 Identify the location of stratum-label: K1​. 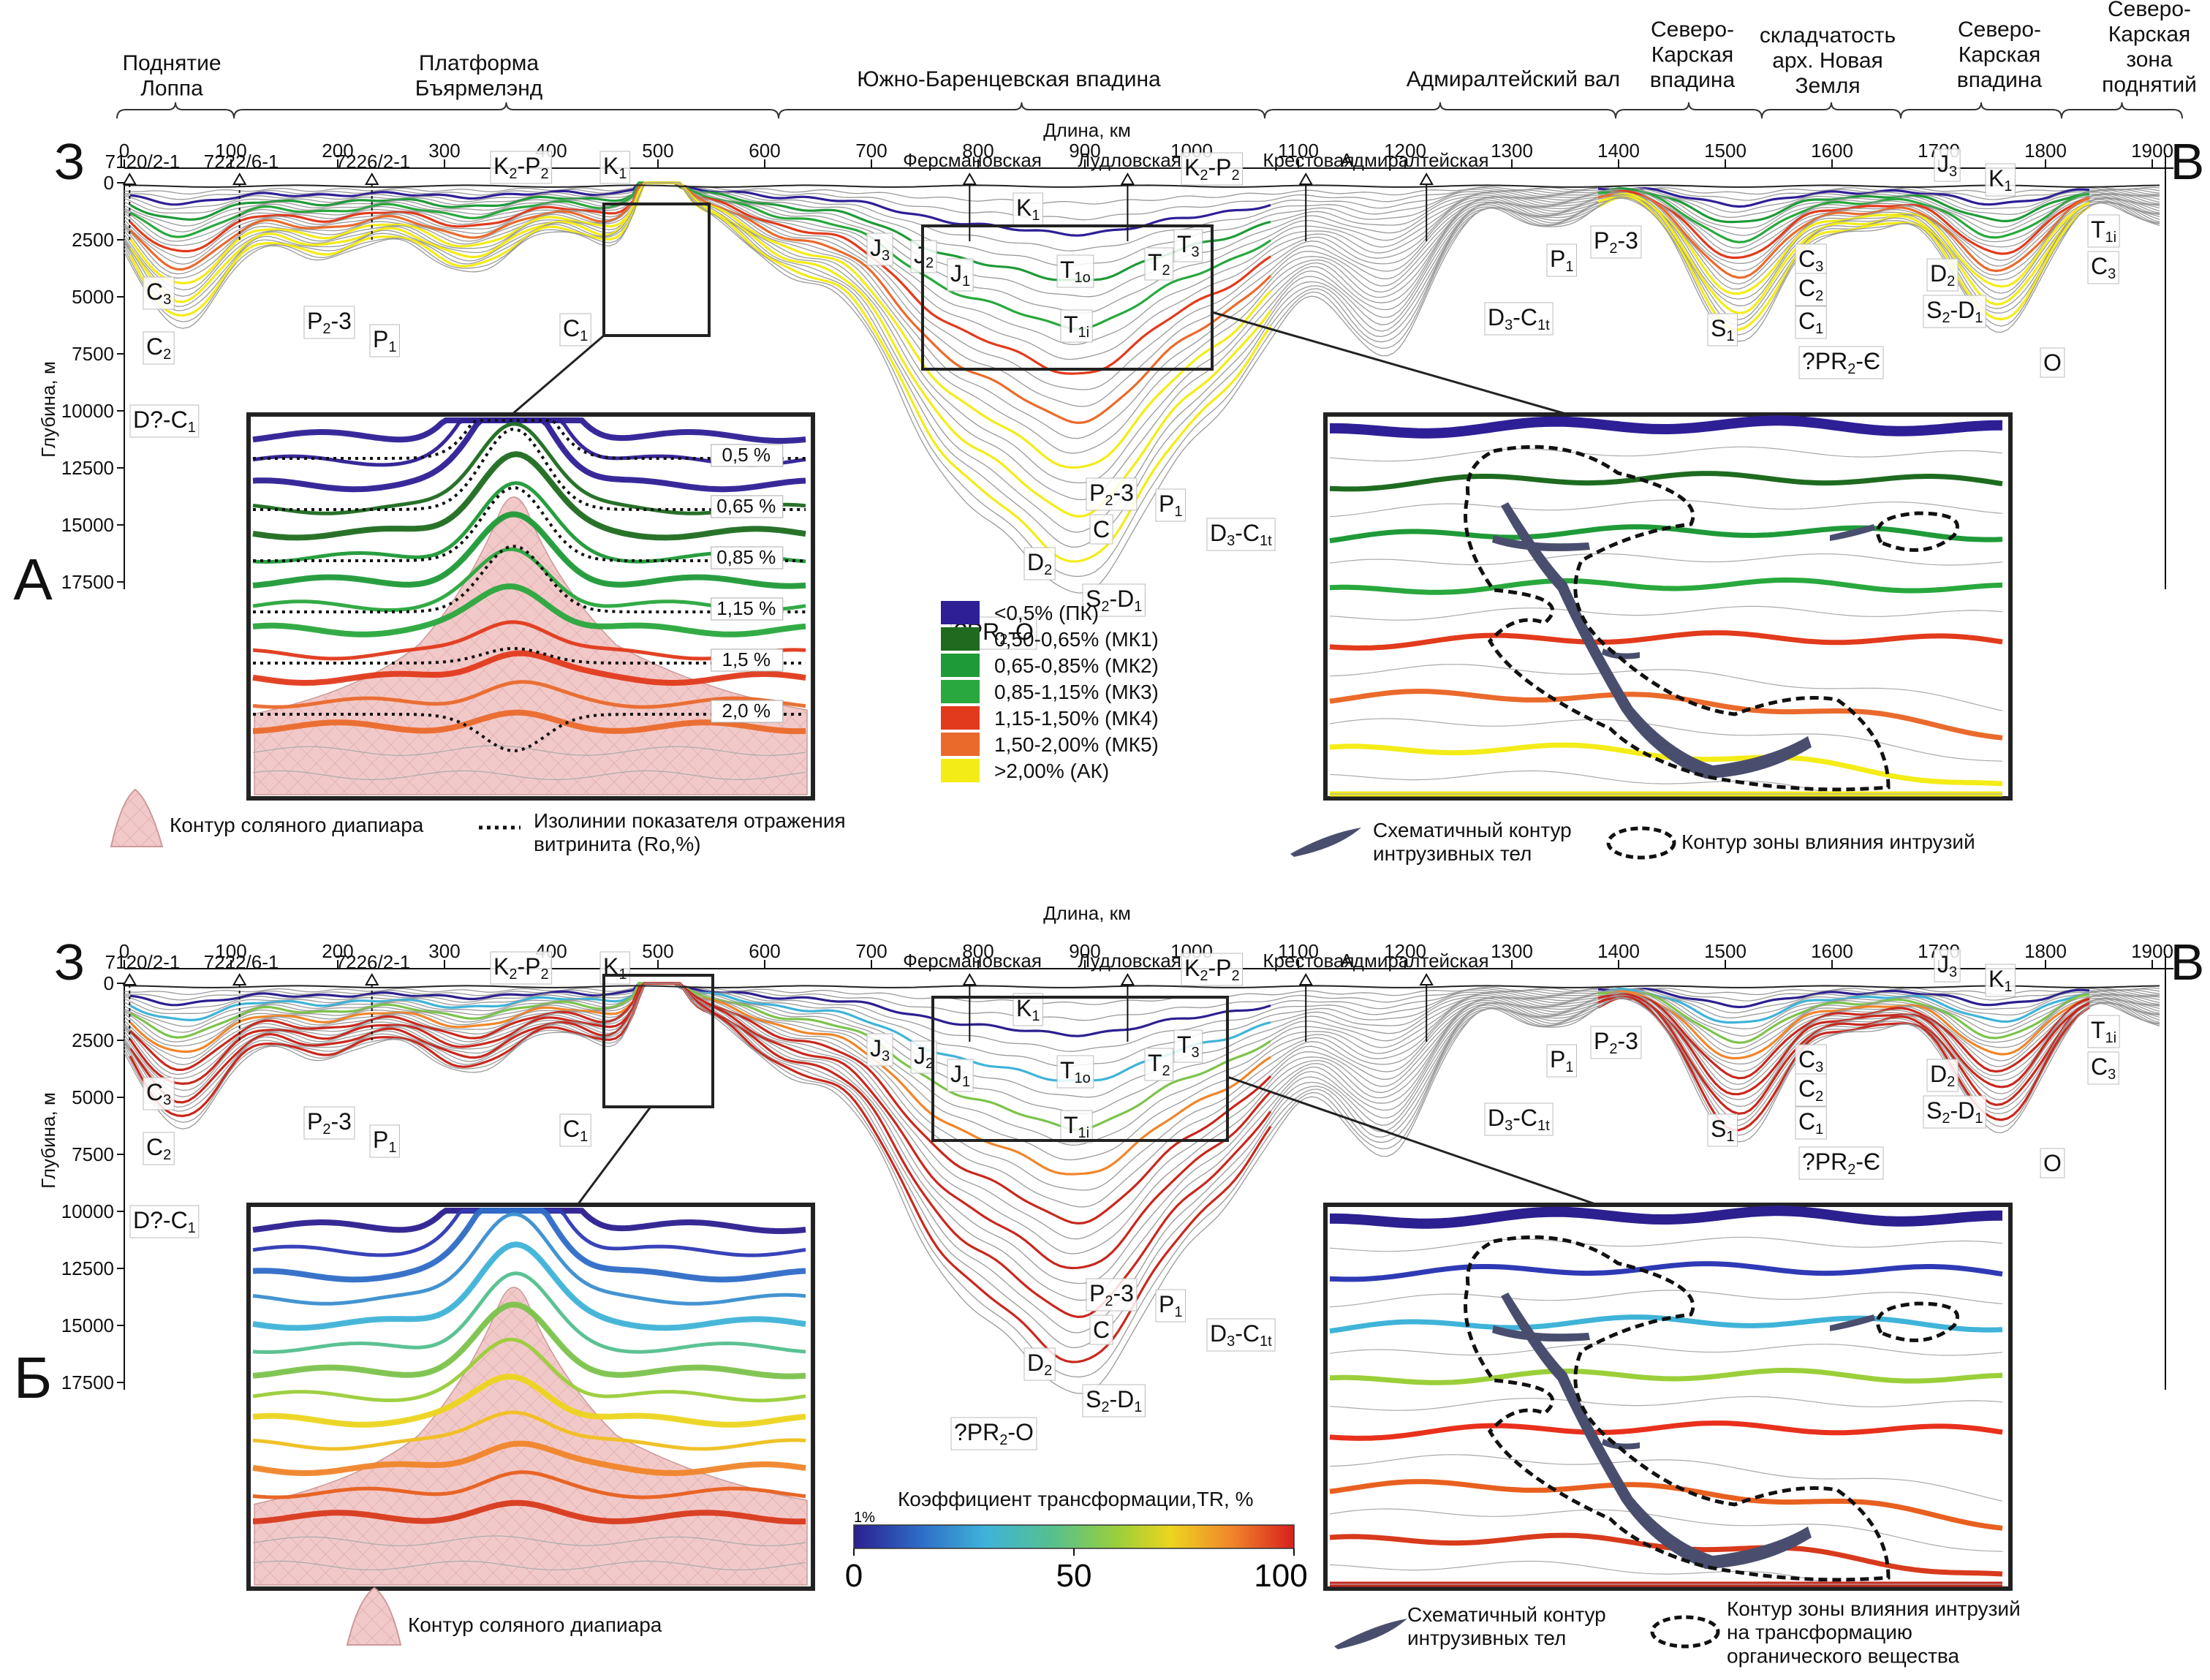
(1028, 209).